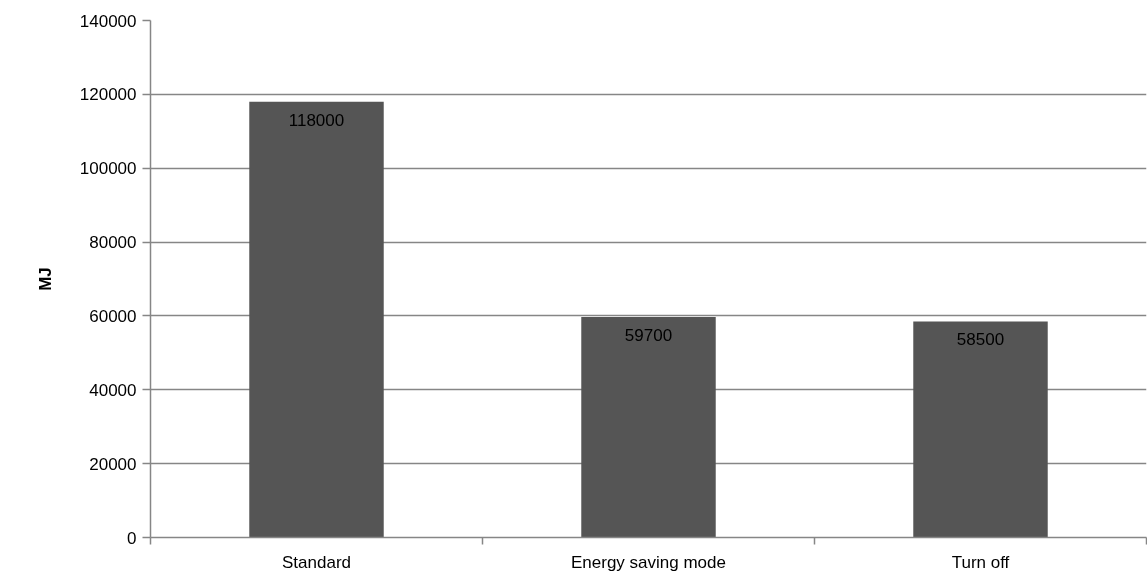 This screenshot has width=1147, height=587. Describe the element at coordinates (316, 120) in the screenshot. I see `data-label: 118000` at that location.